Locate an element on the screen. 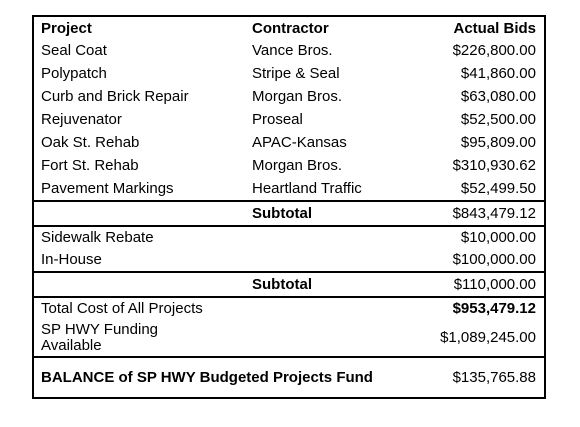 This screenshot has width=580, height=427. table-row: Oak St. Rehab APAC-Kansas $95,809.00 is located at coordinates (289, 142).